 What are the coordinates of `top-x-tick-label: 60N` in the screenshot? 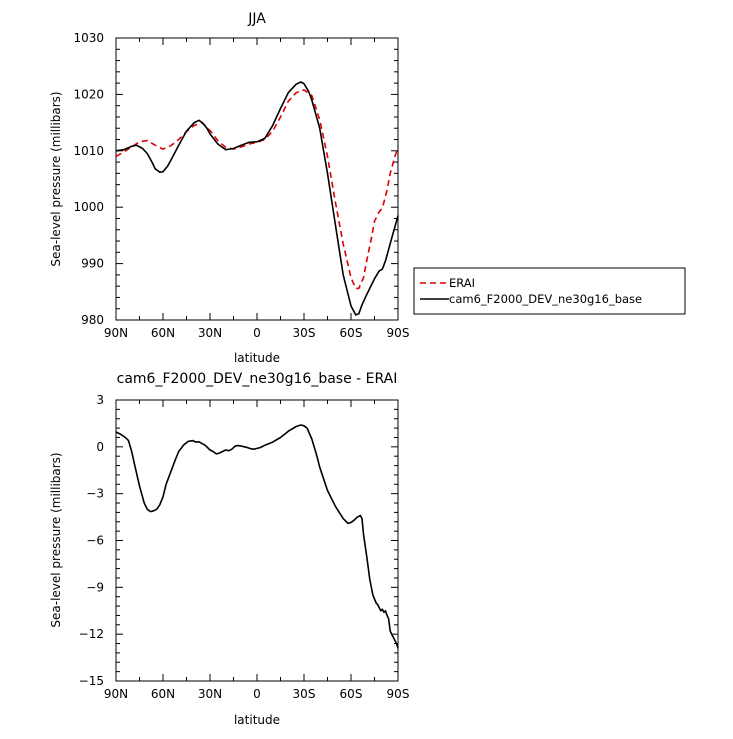 It's located at (163, 333).